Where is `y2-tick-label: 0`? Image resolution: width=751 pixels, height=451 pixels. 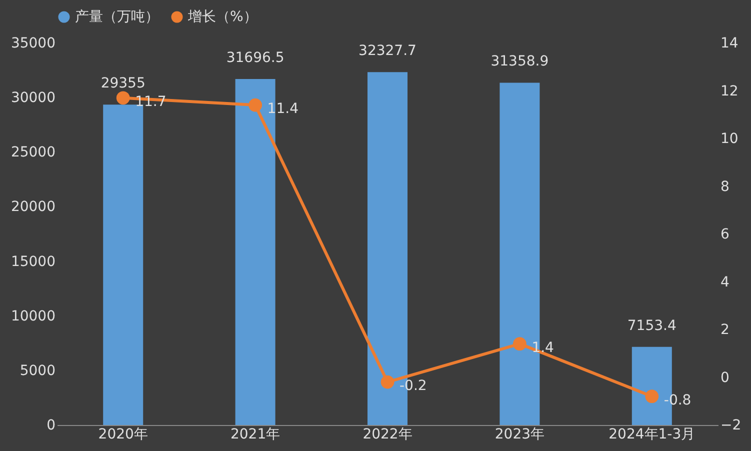 y2-tick-label: 0 is located at coordinates (725, 378).